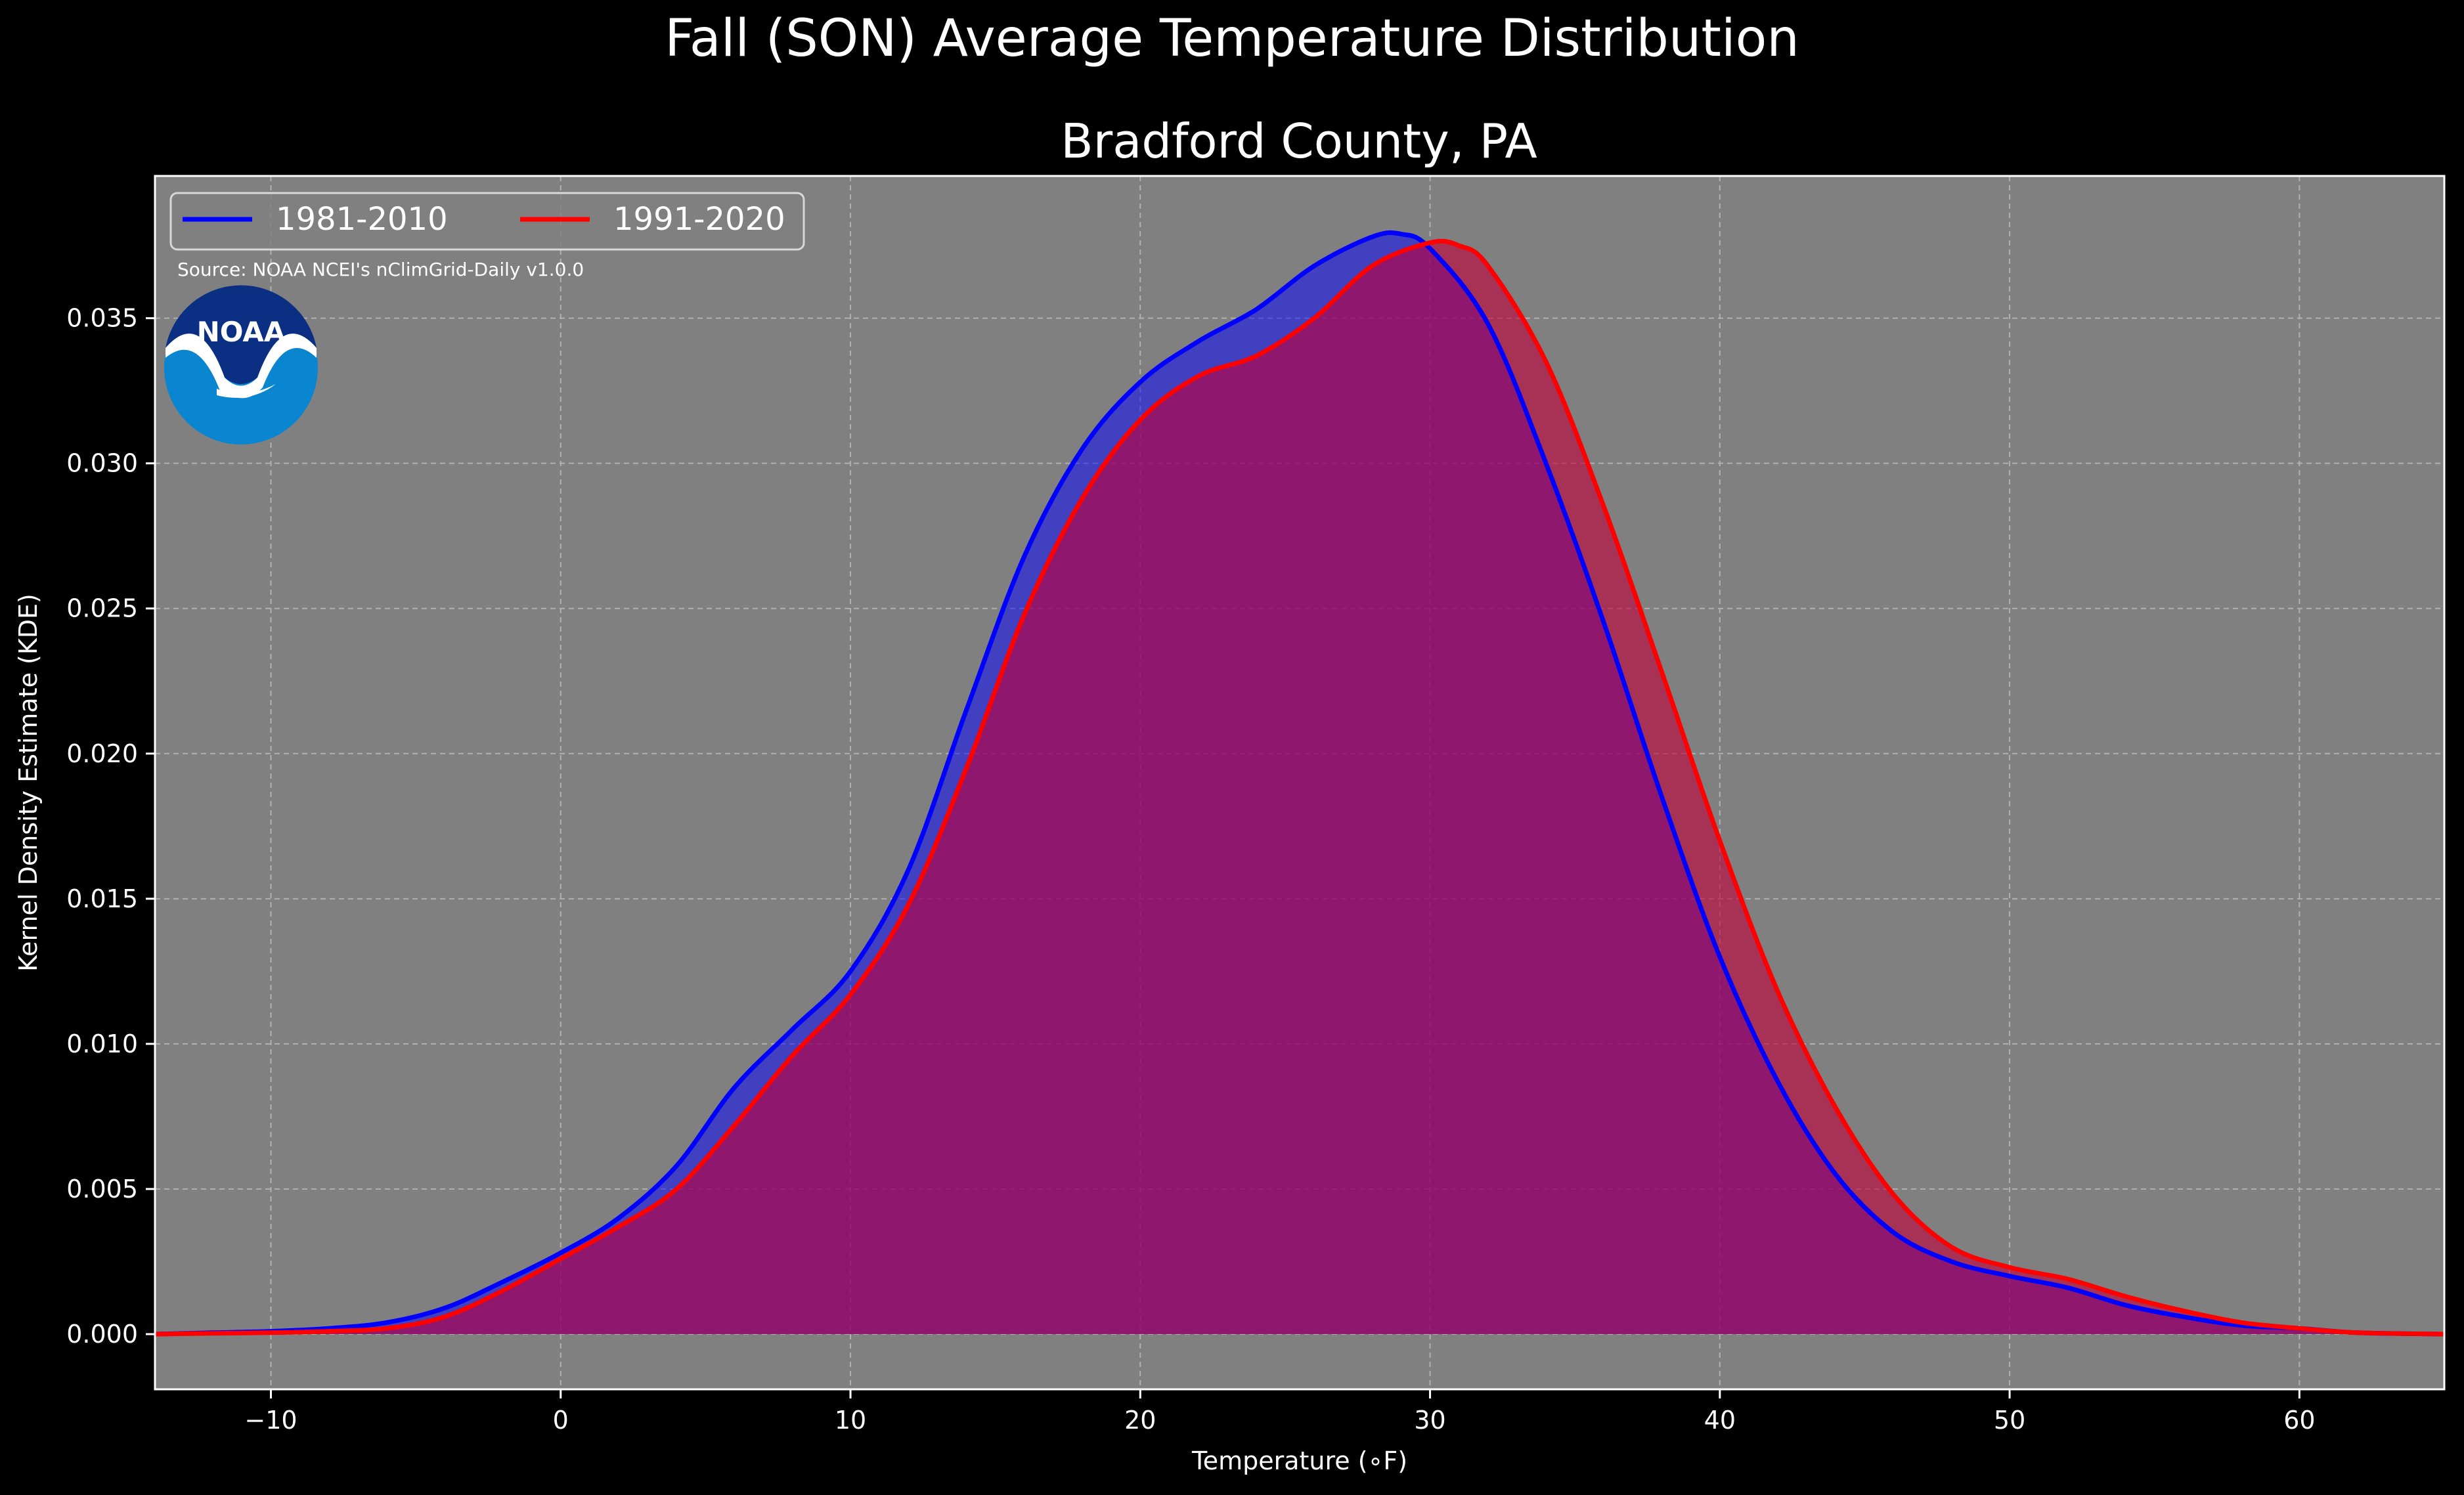 This screenshot has width=2464, height=1495. I want to click on chart-subtitle: Bradford County, PA, so click(1299, 141).